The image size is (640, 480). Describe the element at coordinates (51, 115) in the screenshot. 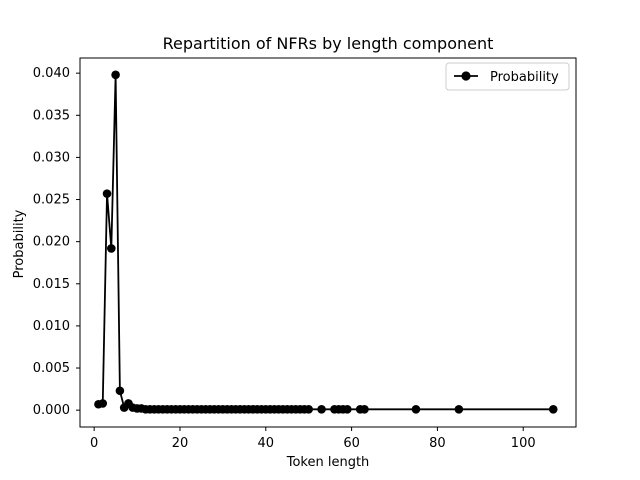

I see `y-tick-label: 0.035` at that location.